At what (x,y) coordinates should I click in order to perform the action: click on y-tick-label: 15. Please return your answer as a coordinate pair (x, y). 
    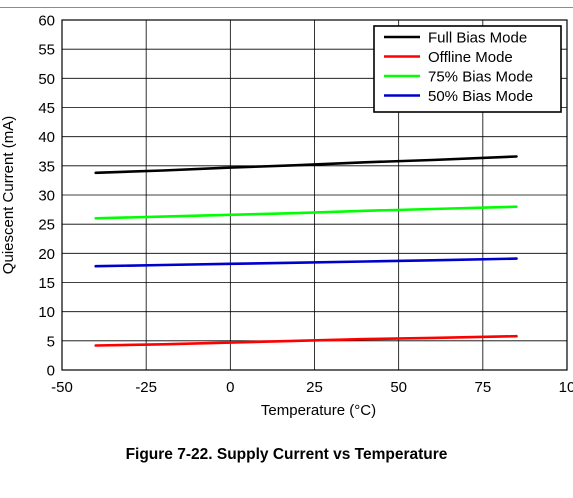
    Looking at the image, I should click on (46, 283).